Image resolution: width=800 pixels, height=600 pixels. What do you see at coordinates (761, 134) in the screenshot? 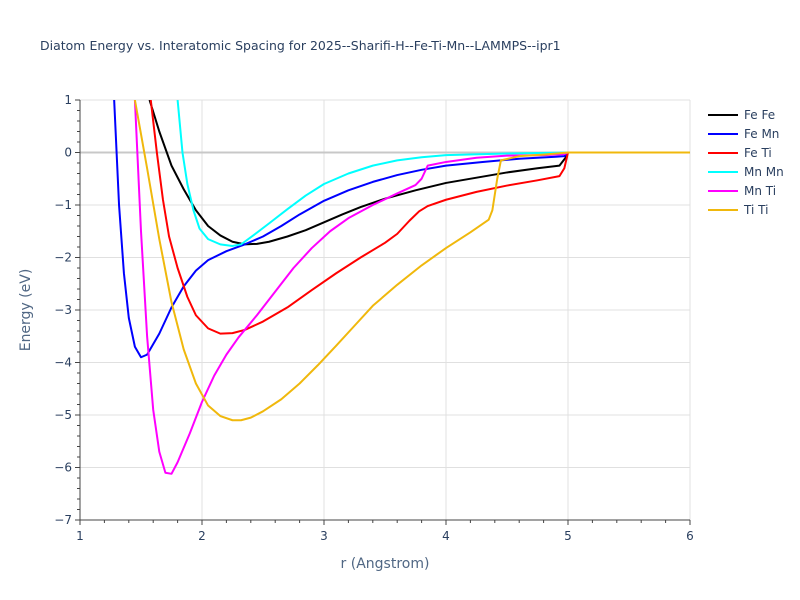
I see `legend-label: Fe Mn` at bounding box center [761, 134].